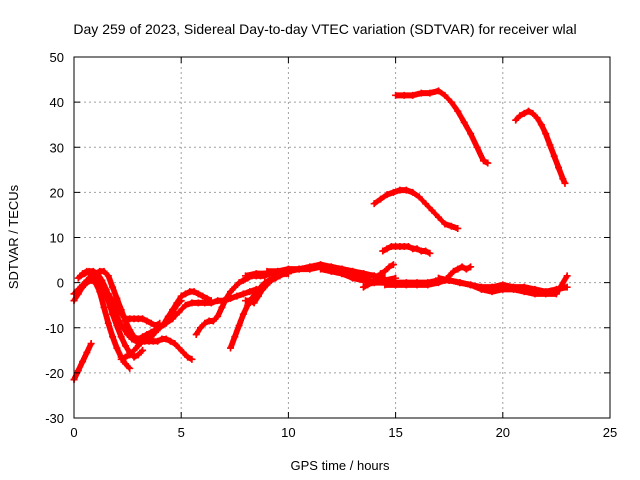 This screenshot has height=480, width=640. Describe the element at coordinates (340, 465) in the screenshot. I see `x-axis-label: GPS time / hours` at that location.